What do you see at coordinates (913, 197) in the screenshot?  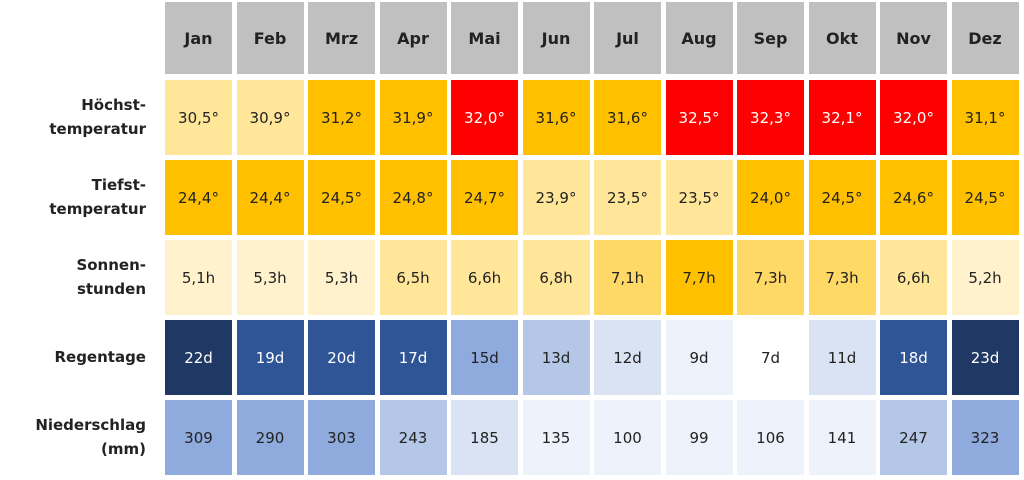 I see `data-cell: 24,6°` at bounding box center [913, 197].